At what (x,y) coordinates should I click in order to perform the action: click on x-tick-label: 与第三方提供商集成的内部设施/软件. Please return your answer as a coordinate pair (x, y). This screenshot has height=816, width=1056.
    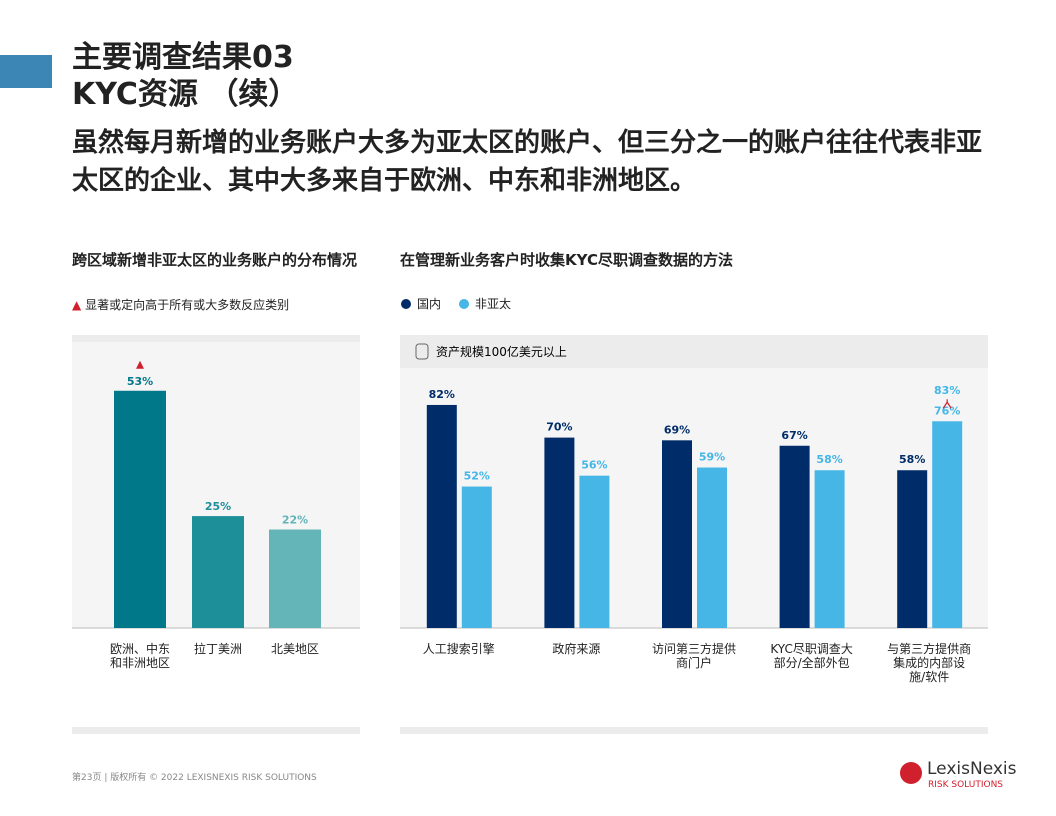
    Looking at the image, I should click on (929, 663).